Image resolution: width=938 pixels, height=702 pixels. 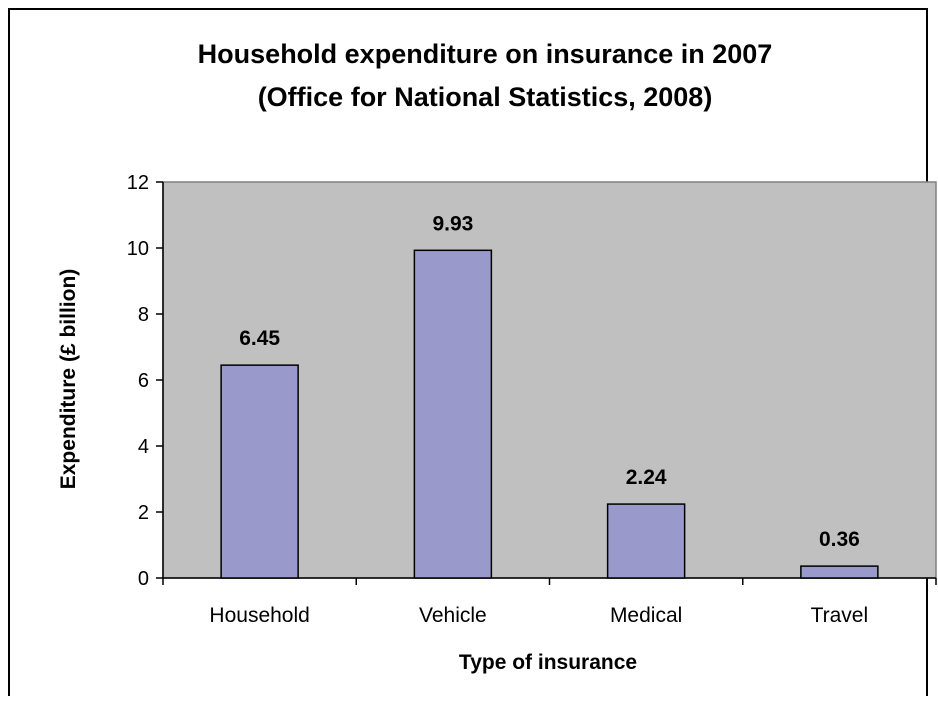 I want to click on x-tick-label: Household, so click(x=259, y=615).